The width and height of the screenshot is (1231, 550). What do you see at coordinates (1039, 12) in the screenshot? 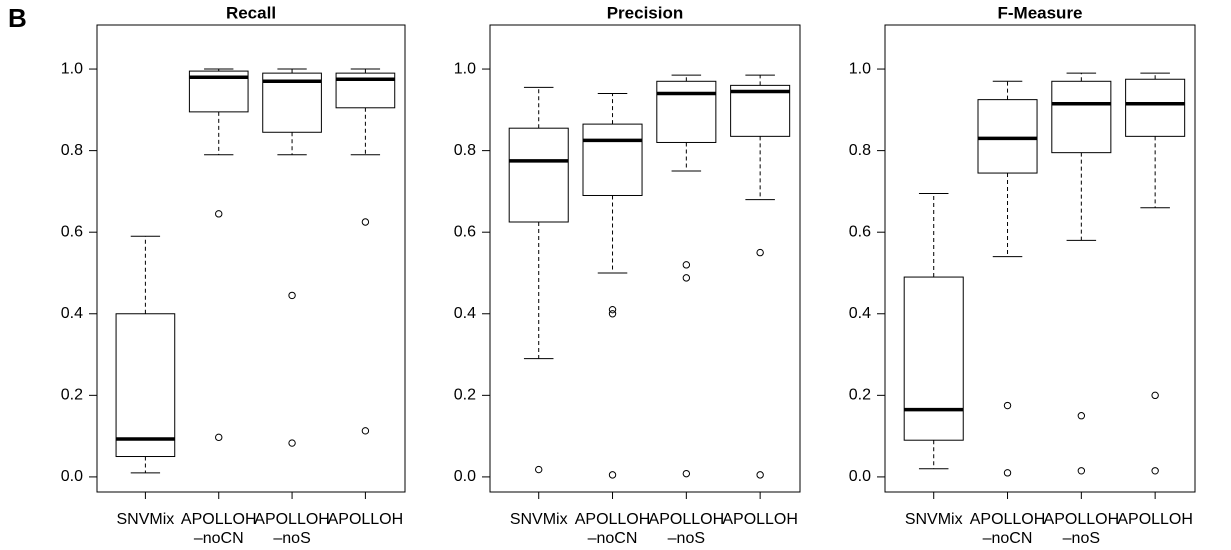
I see `chart-title: F-Measure` at bounding box center [1039, 12].